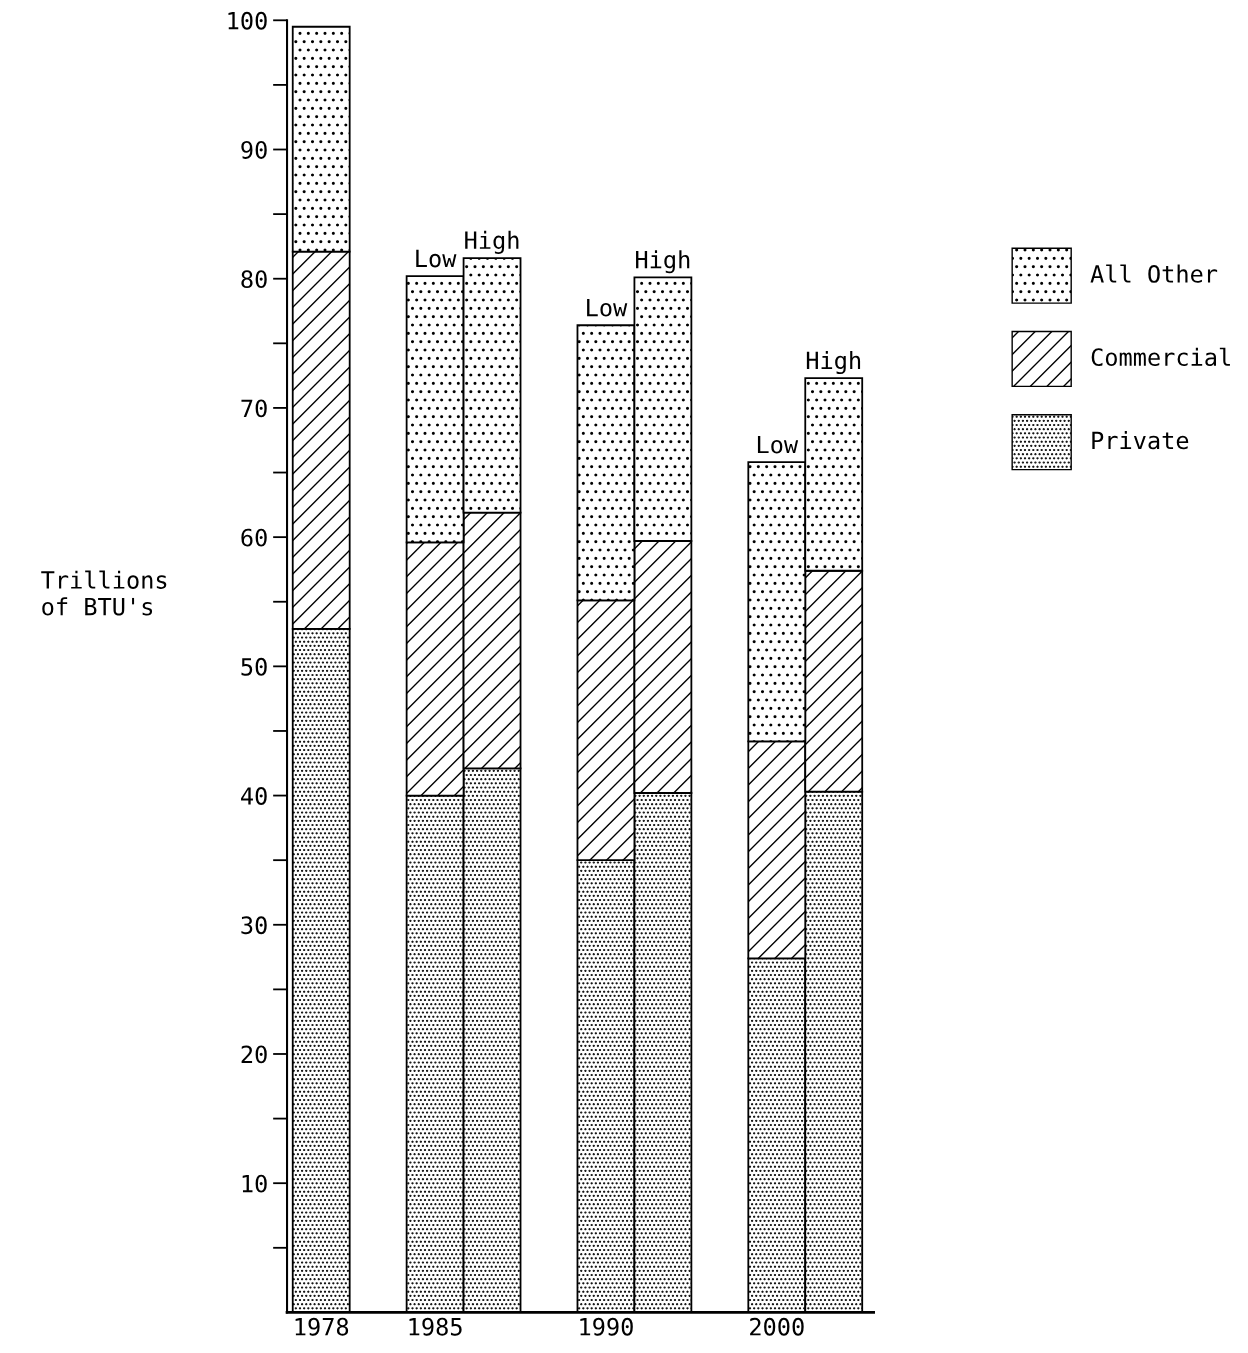 This screenshot has height=1353, width=1248. What do you see at coordinates (435, 1326) in the screenshot?
I see `x-tick-label: 1985` at bounding box center [435, 1326].